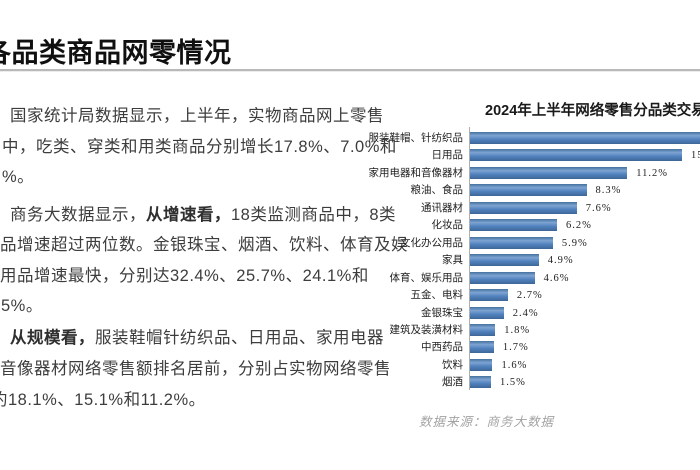 This screenshot has width=700, height=470. What do you see at coordinates (579, 226) in the screenshot?
I see `chart-value-label: 6.2%` at bounding box center [579, 226].